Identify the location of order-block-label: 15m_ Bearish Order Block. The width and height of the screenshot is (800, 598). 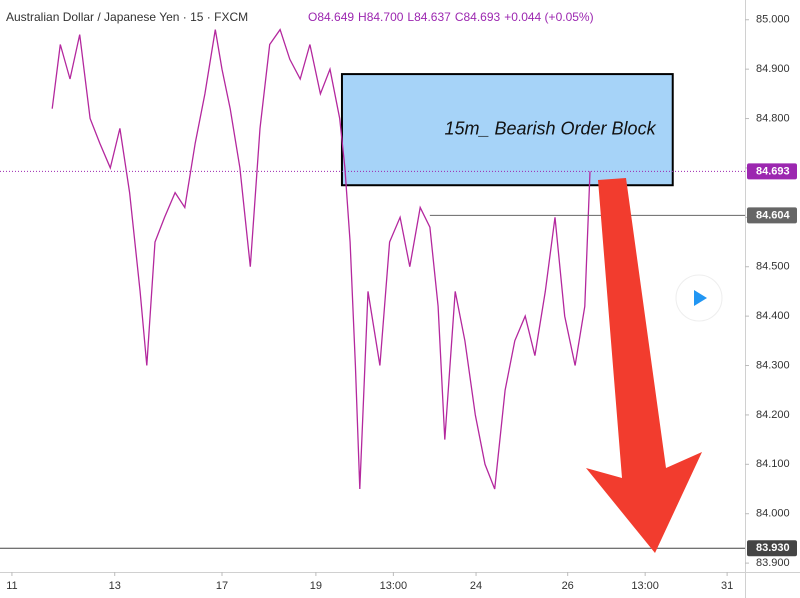
(550, 128).